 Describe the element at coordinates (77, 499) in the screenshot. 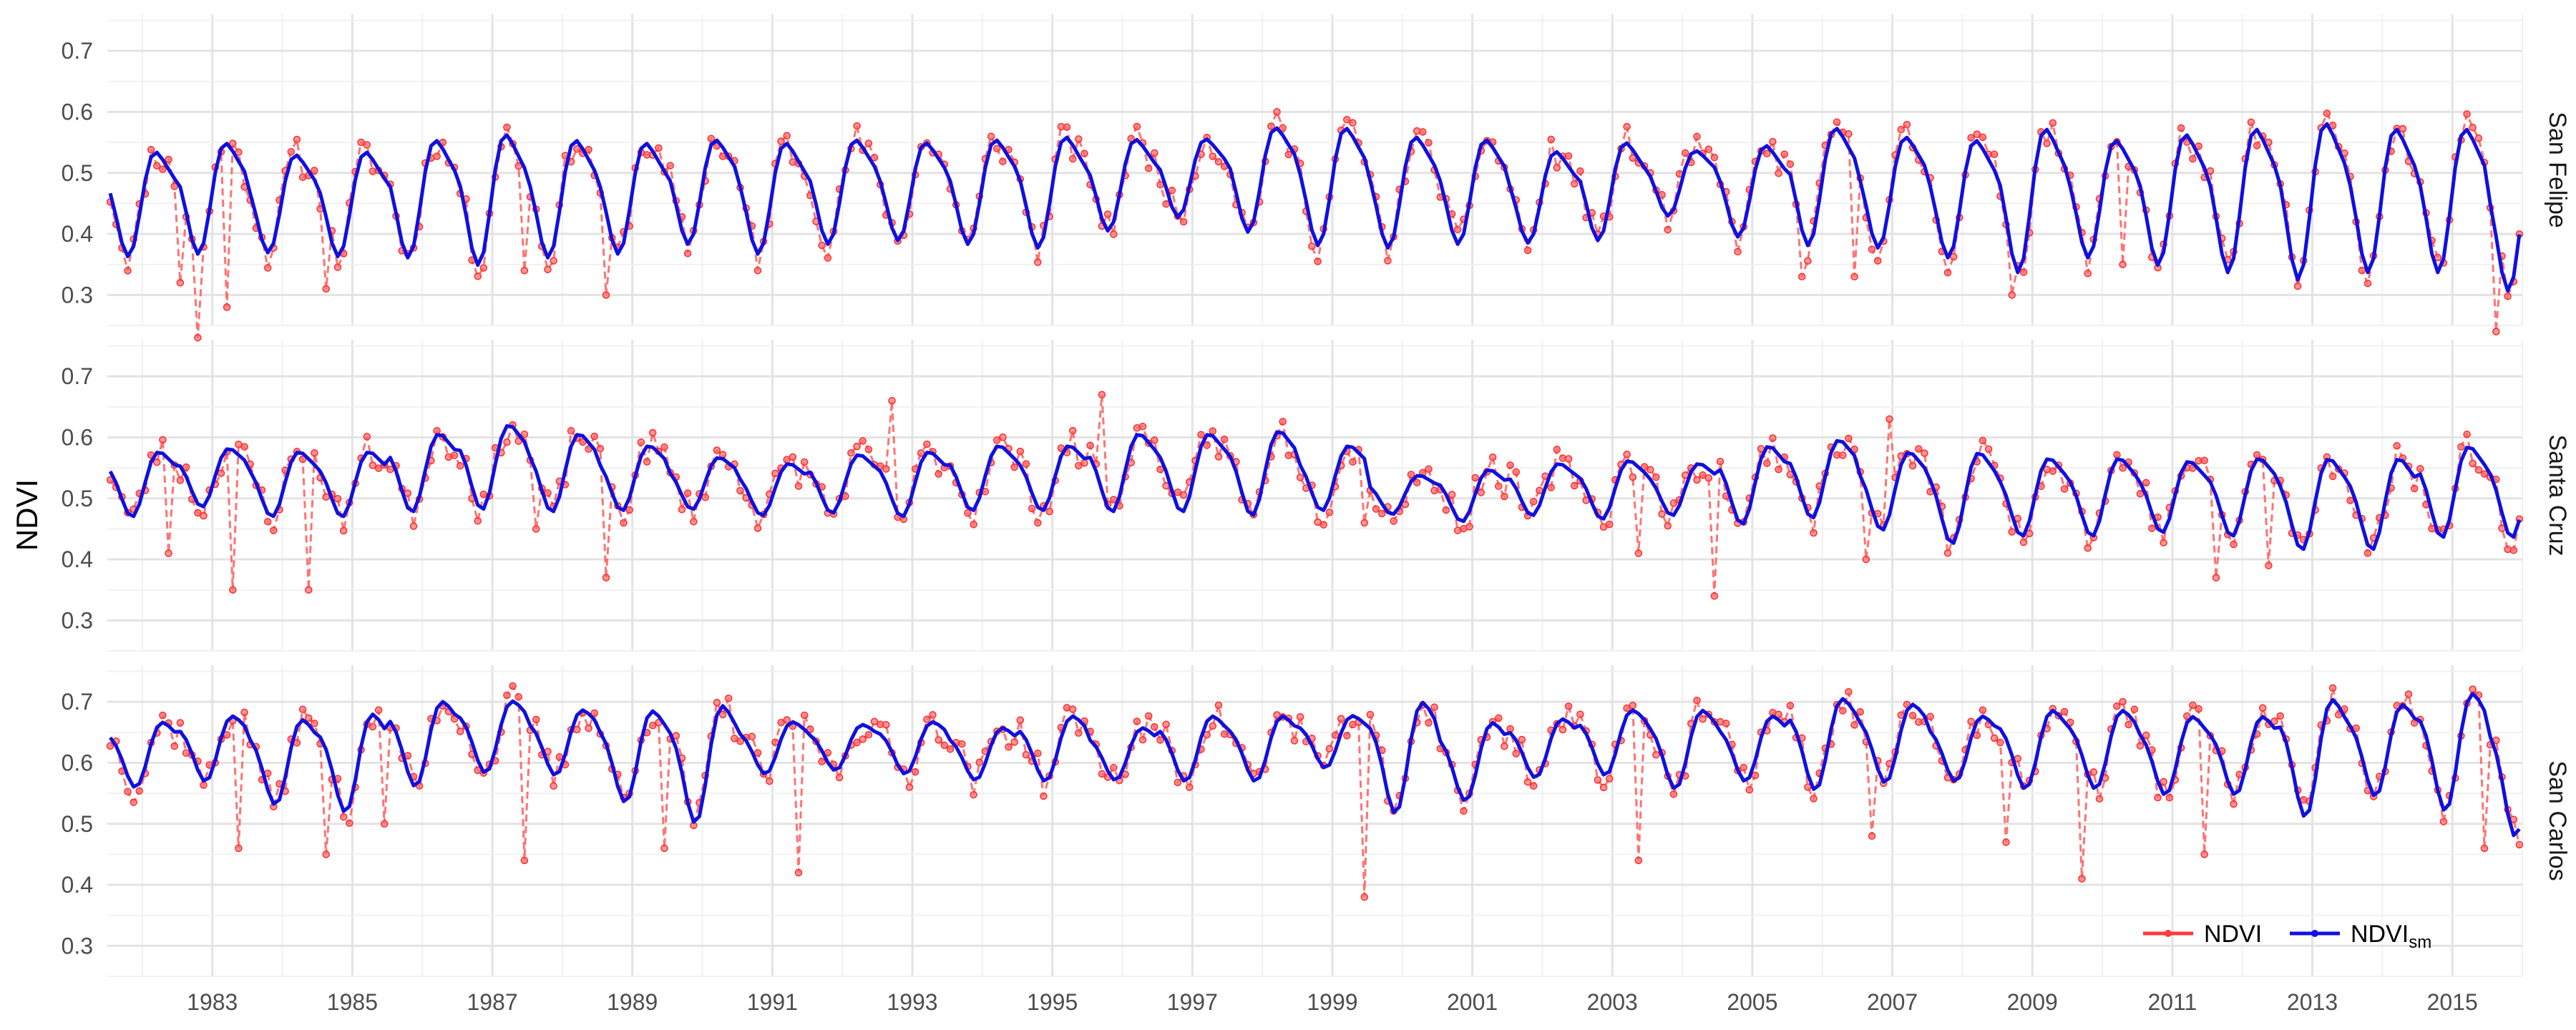

I see `y-tick-label: 0.5` at that location.